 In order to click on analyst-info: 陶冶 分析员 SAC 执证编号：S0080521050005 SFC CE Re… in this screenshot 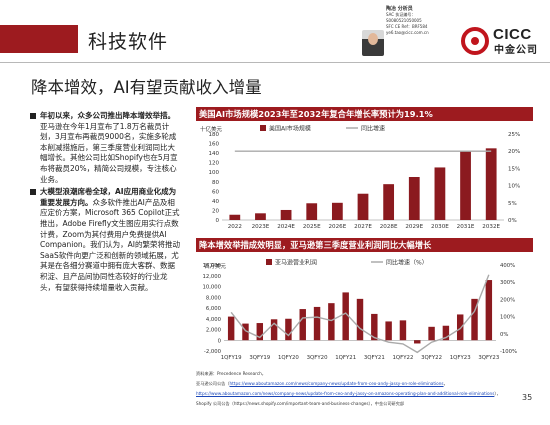, I will do `click(413, 21)`.